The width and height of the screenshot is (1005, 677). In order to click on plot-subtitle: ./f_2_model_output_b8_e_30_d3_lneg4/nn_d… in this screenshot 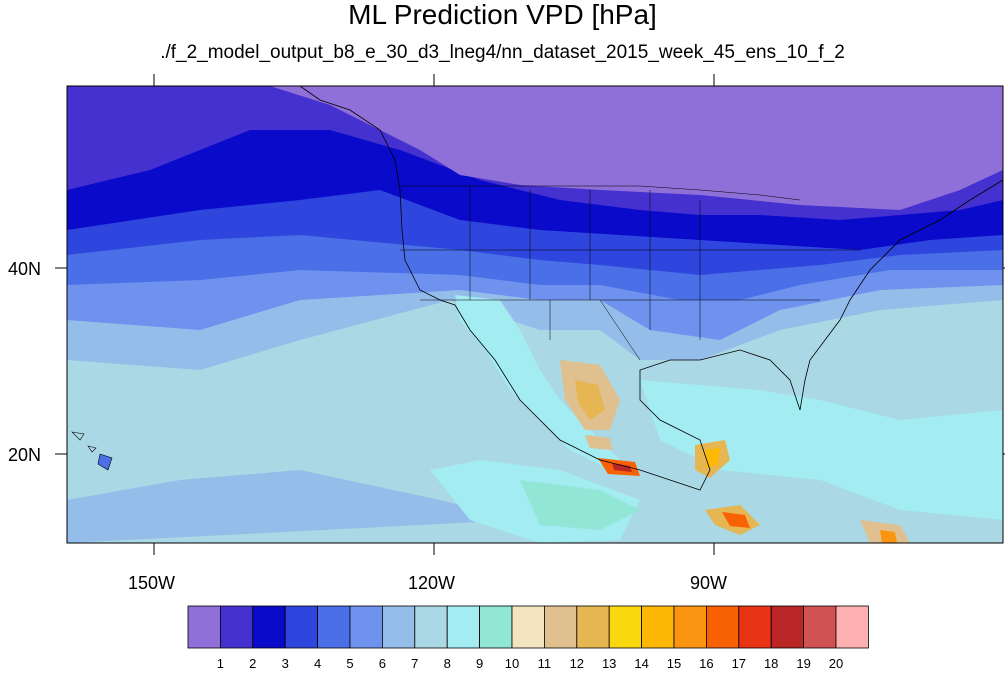, I will do `click(502, 52)`.